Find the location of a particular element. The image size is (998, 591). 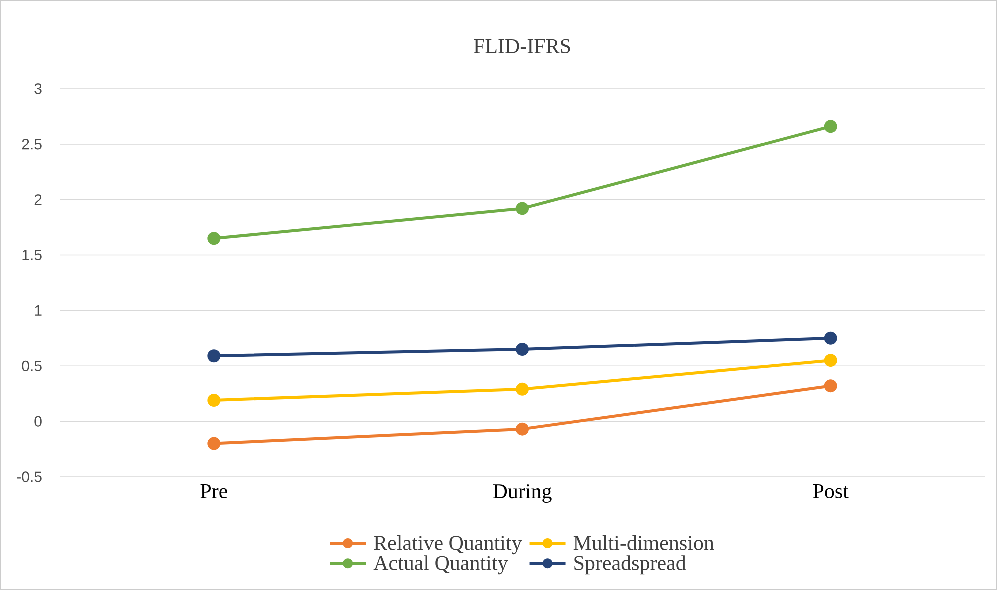

legend-label: Multi-dimension is located at coordinates (644, 543).